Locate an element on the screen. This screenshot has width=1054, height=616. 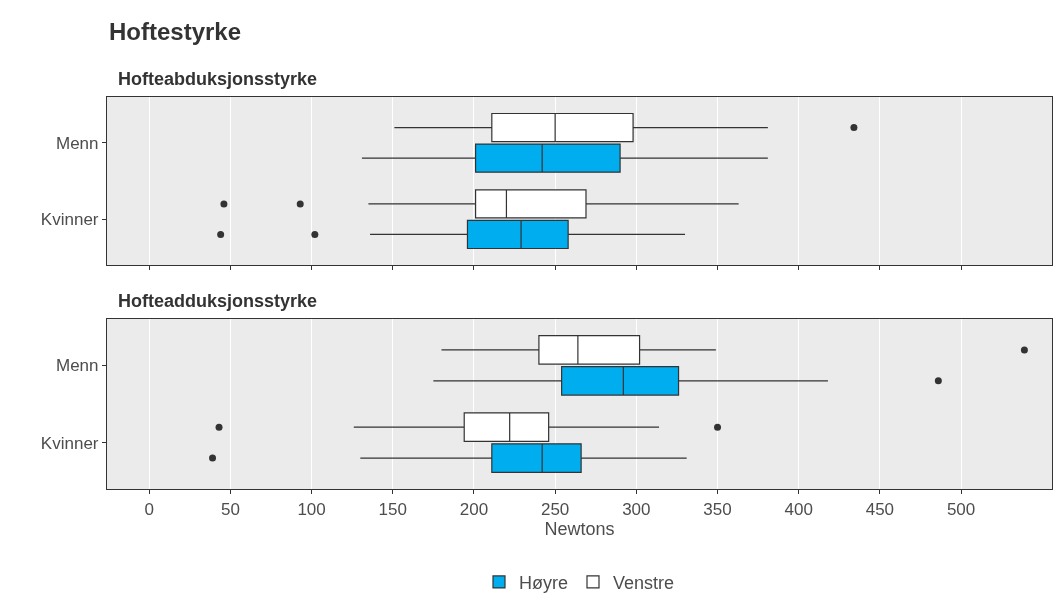
x-tick-label: 500 is located at coordinates (961, 509).